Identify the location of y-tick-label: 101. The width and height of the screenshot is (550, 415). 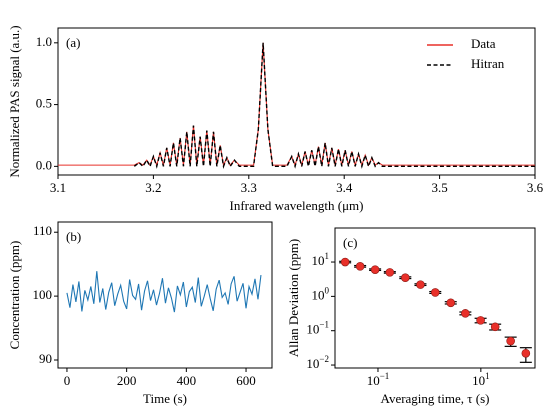
(321, 259).